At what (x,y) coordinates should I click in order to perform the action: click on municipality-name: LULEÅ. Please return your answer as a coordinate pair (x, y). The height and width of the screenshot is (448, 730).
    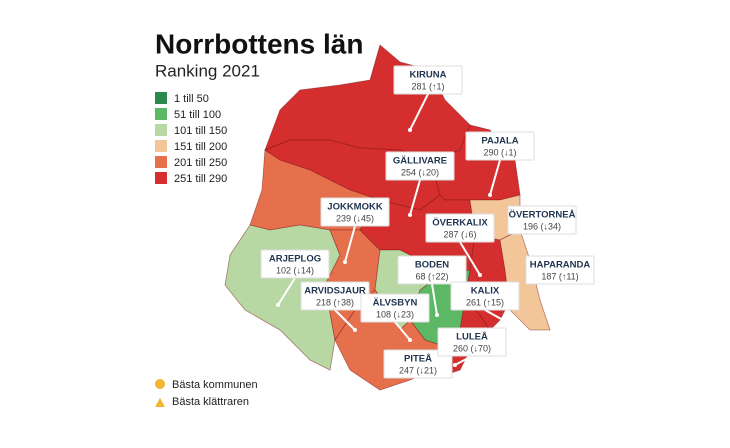
    Looking at the image, I should click on (472, 337).